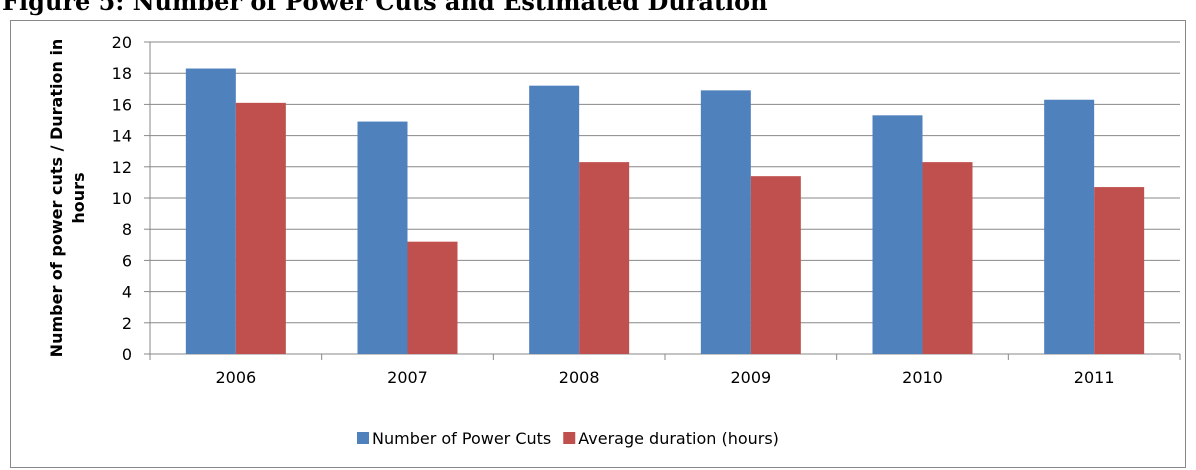  I want to click on y-tick-label: 0, so click(127, 354).